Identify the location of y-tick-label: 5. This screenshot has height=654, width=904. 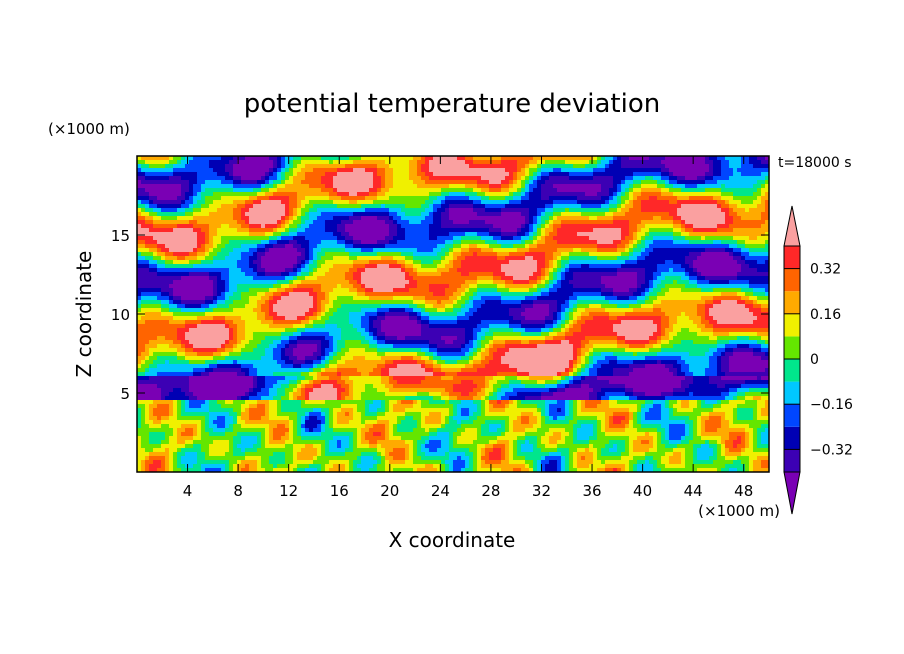
(125, 394).